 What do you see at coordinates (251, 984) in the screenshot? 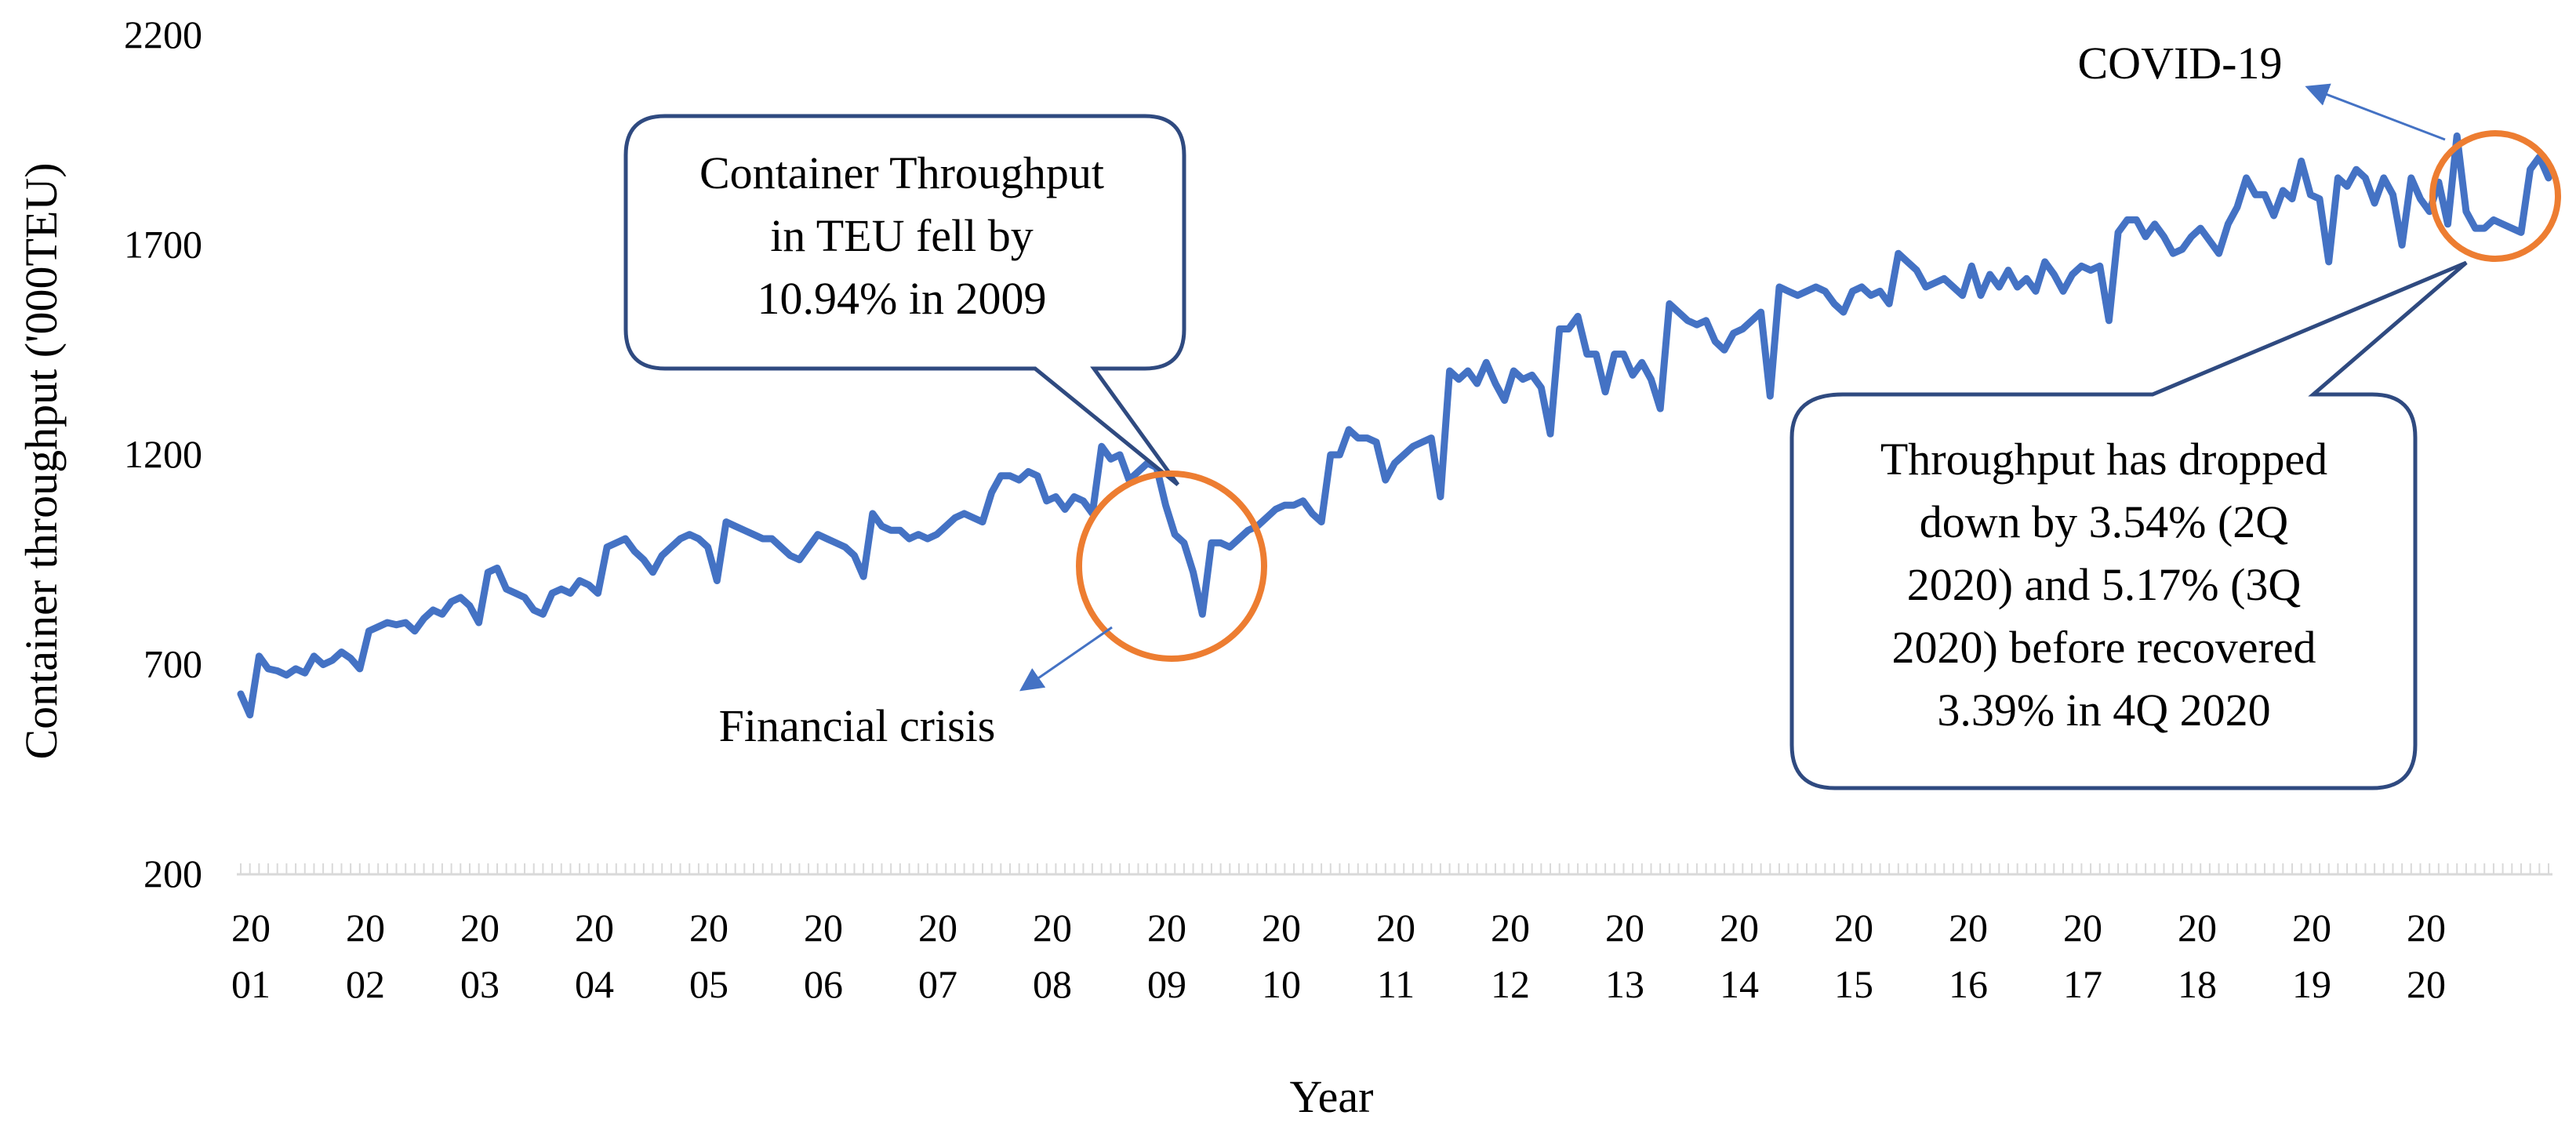
I see `x-tick-label: 01` at bounding box center [251, 984].